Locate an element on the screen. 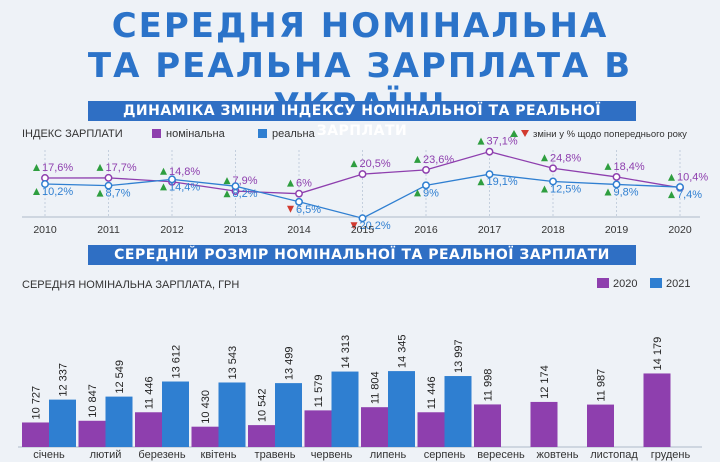  legend-2021-label: 2021 is located at coordinates (678, 284).